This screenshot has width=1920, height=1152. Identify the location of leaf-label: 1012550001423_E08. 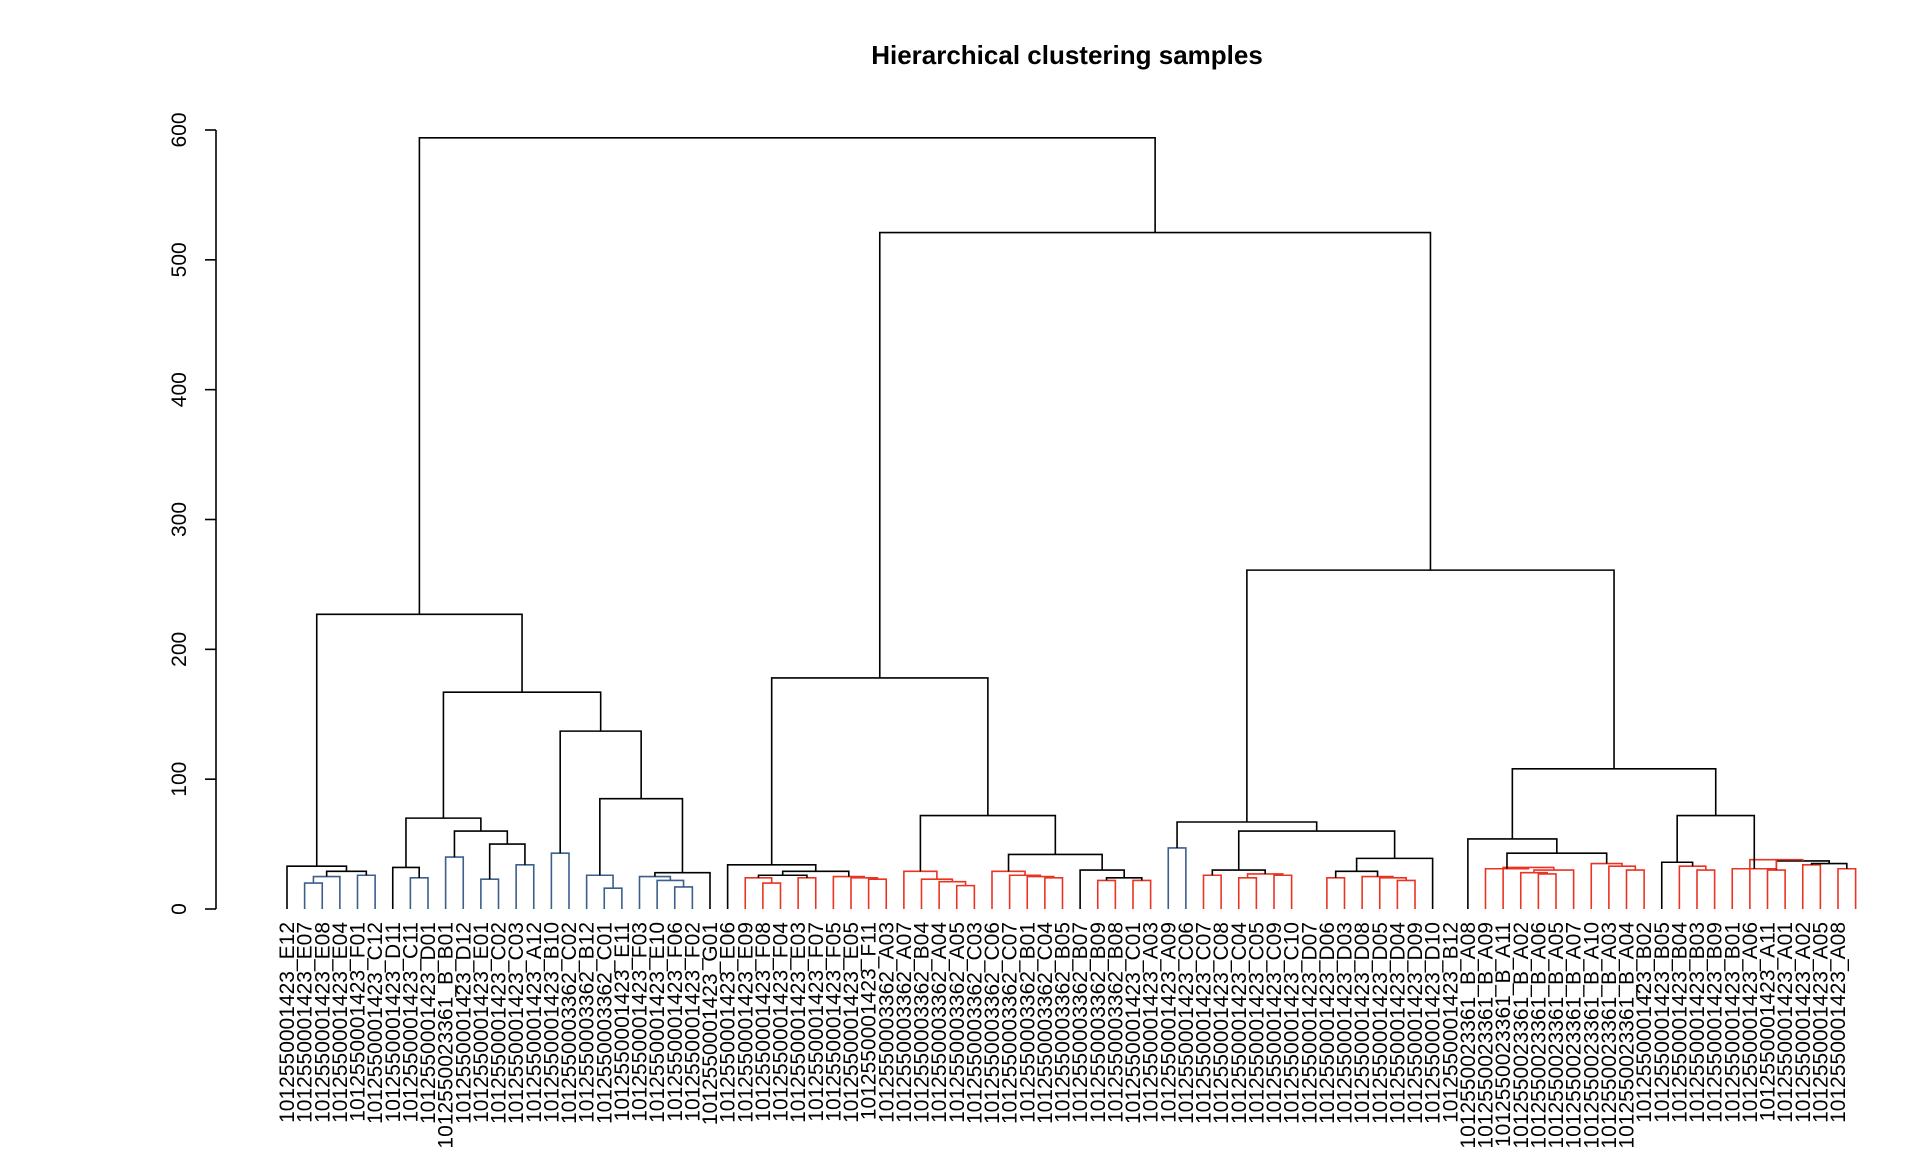
(322, 1022).